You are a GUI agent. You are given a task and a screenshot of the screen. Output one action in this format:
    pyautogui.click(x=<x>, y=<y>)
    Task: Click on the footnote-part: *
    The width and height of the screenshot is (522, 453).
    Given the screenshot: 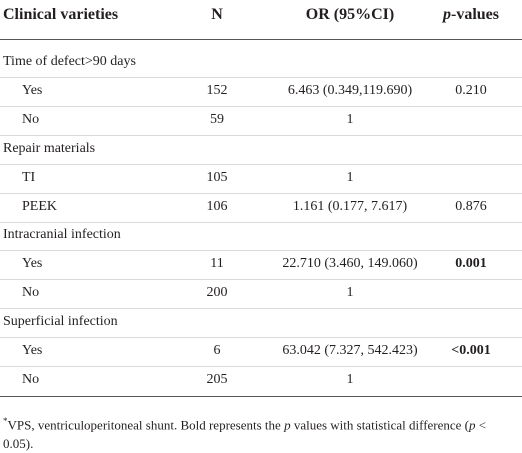 What is the action you would take?
    pyautogui.click(x=5, y=421)
    